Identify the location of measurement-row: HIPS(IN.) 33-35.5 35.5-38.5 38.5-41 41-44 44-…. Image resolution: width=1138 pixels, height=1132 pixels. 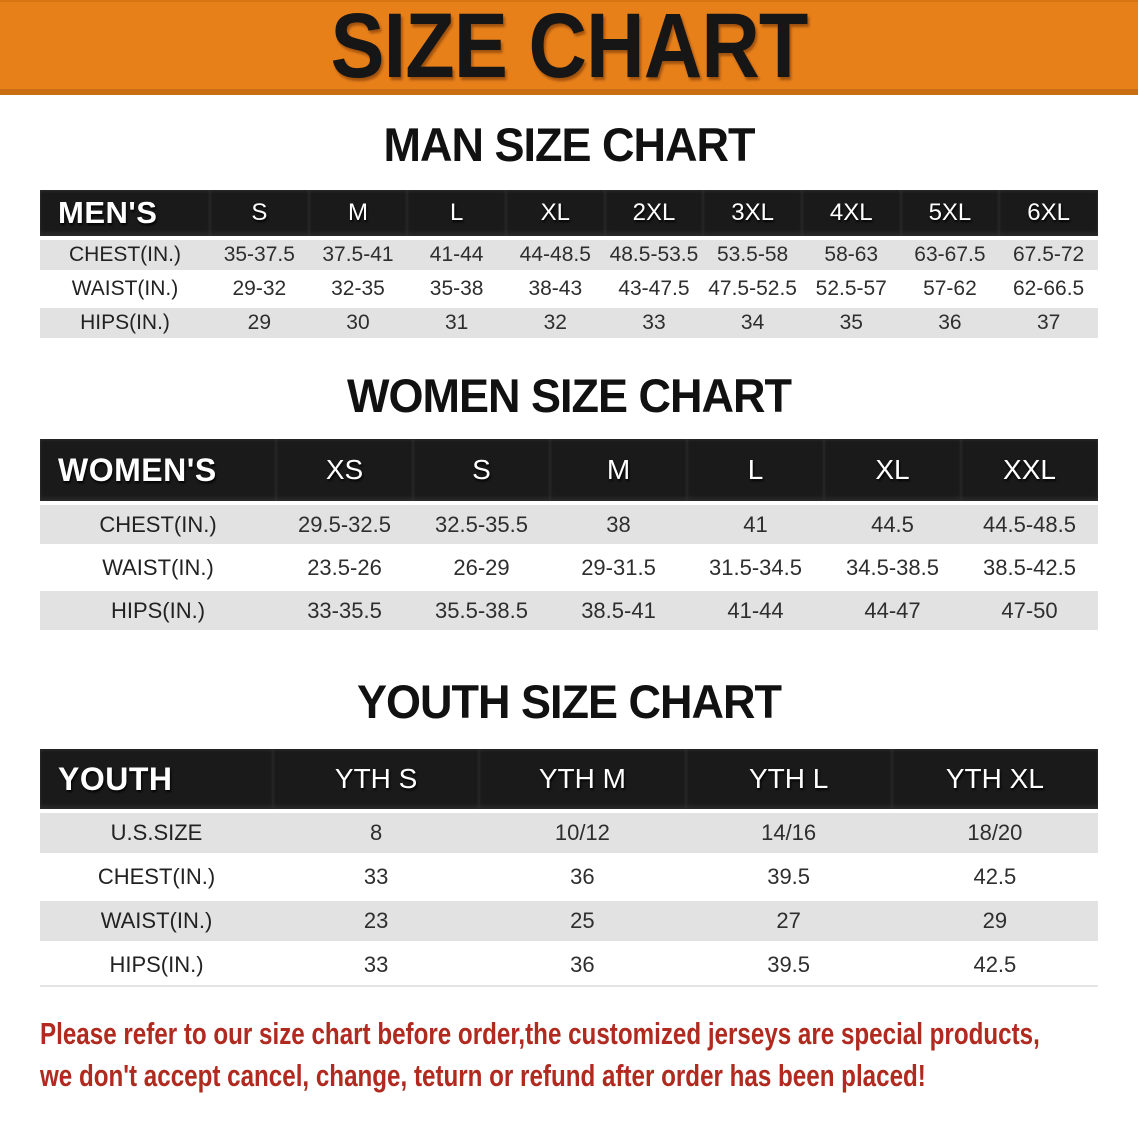
(569, 608).